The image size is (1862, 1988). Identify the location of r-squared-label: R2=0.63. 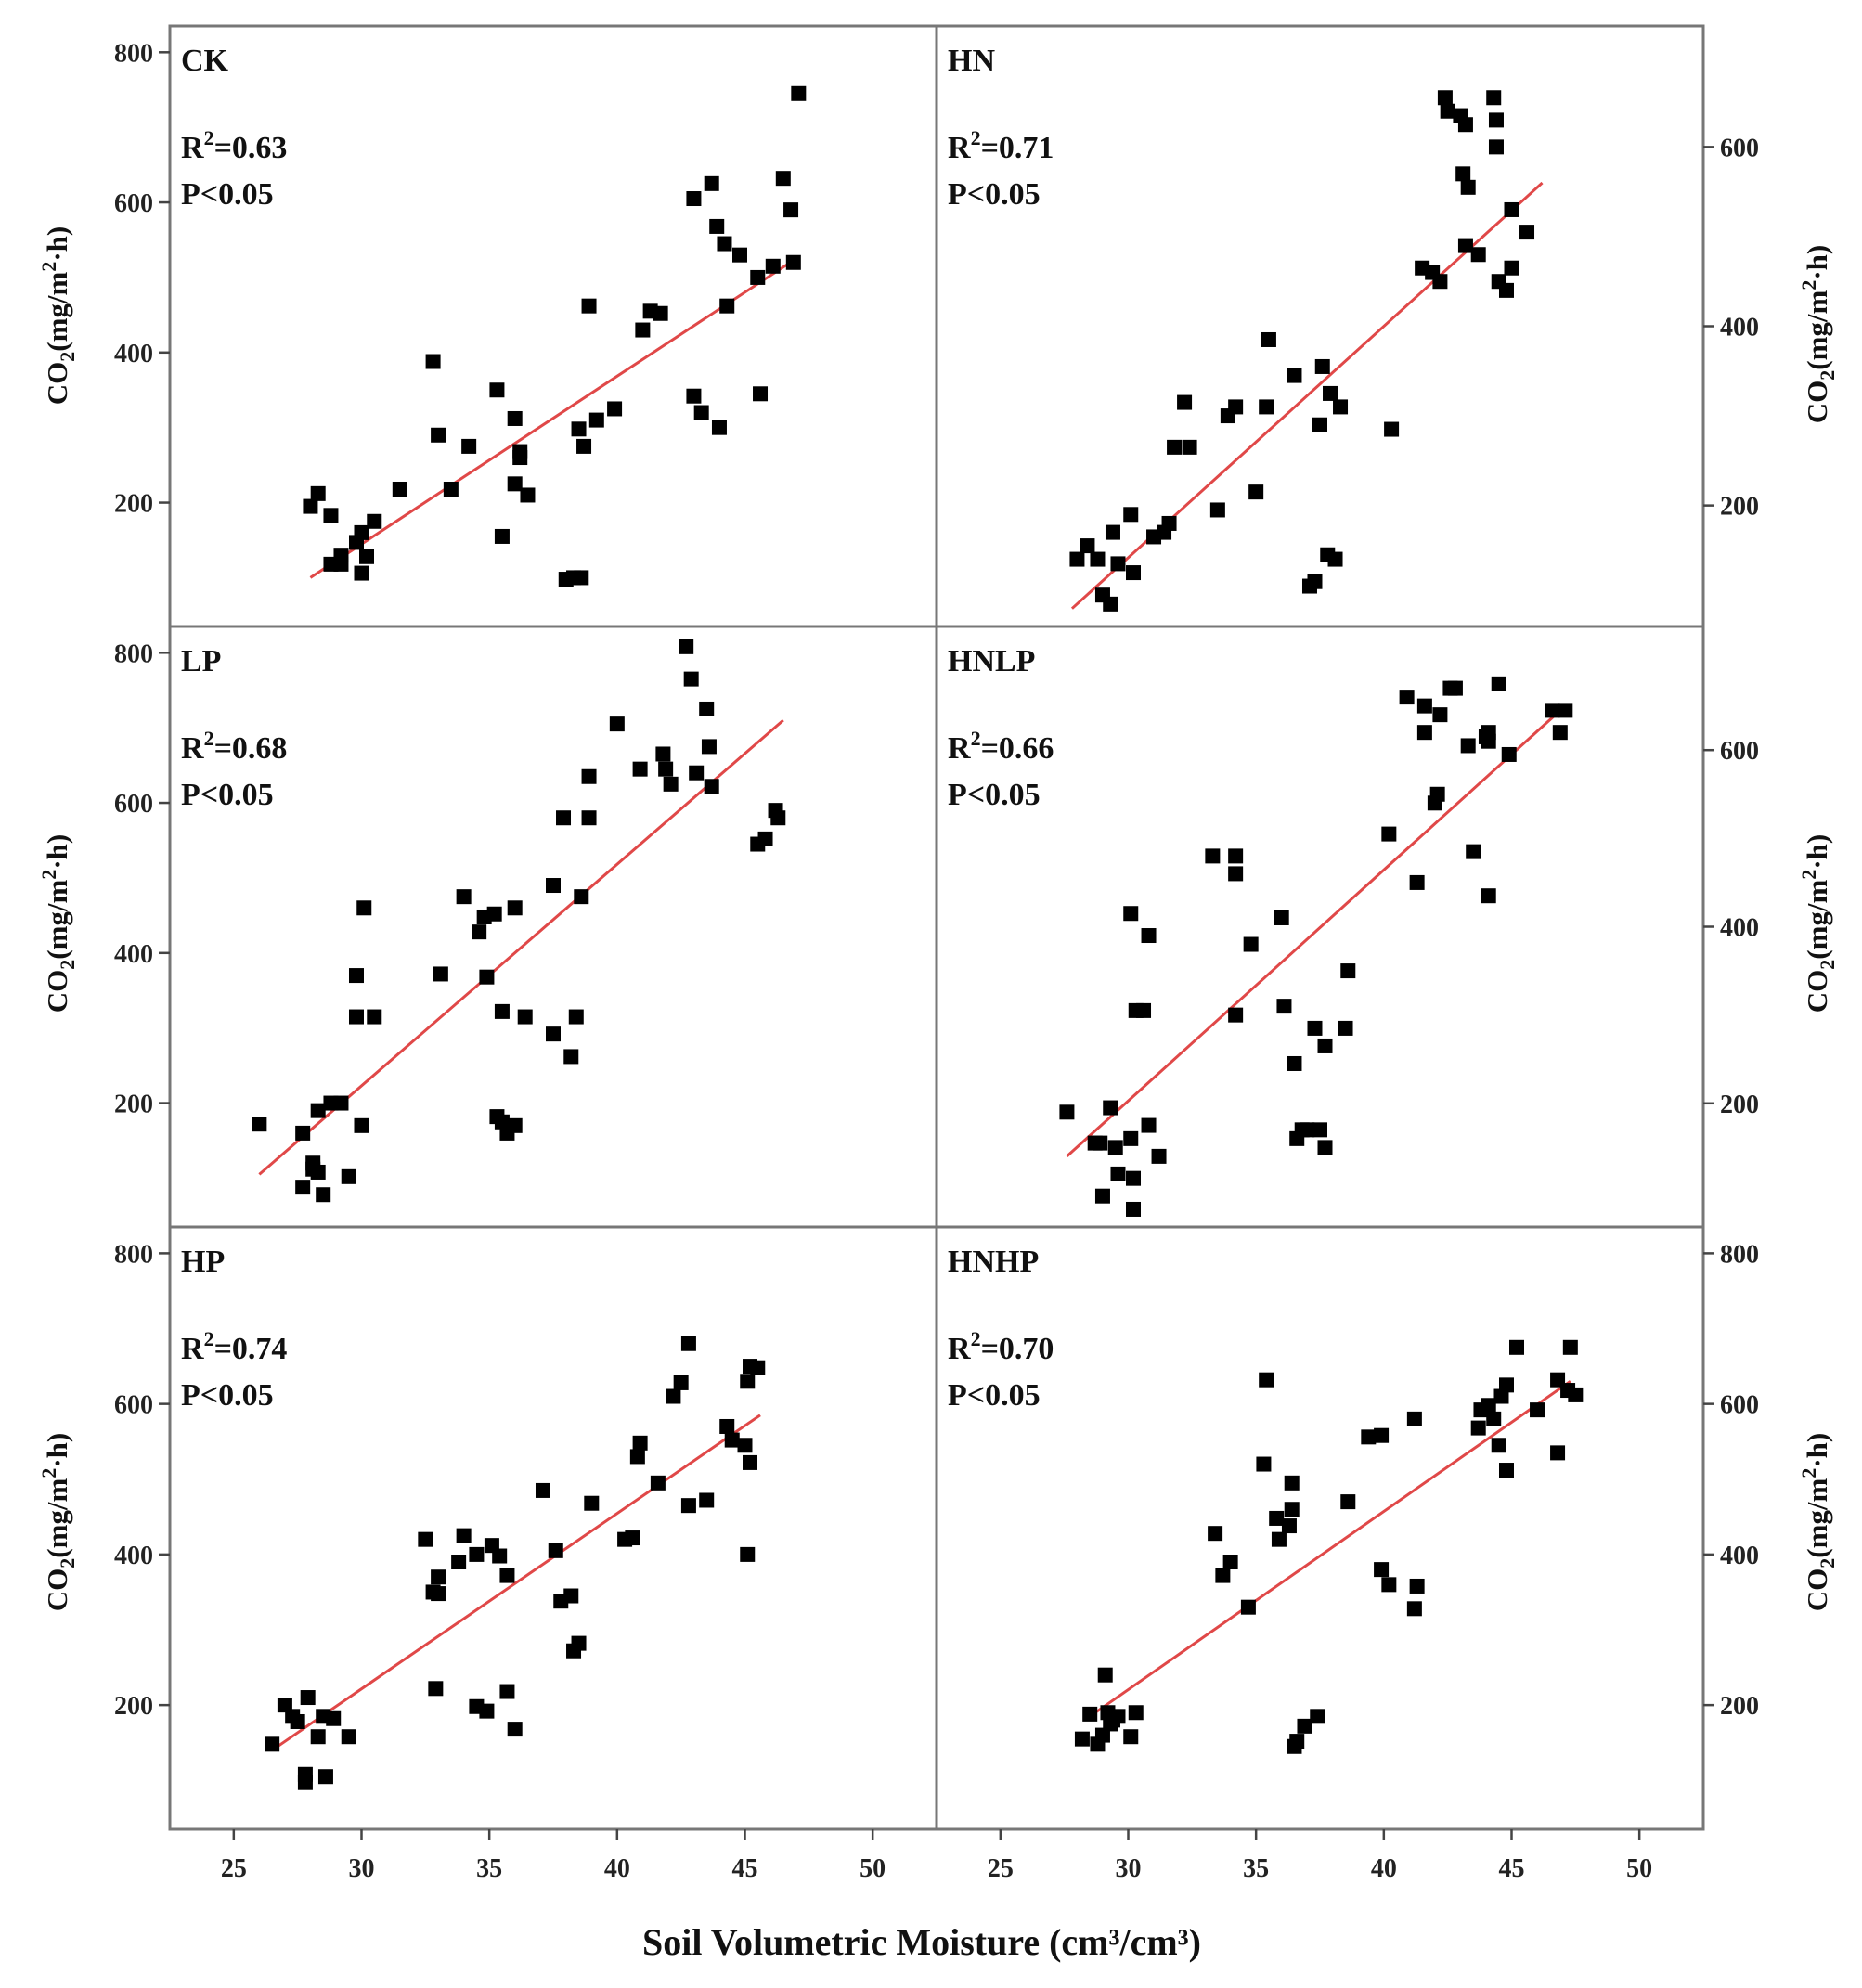
(234, 145).